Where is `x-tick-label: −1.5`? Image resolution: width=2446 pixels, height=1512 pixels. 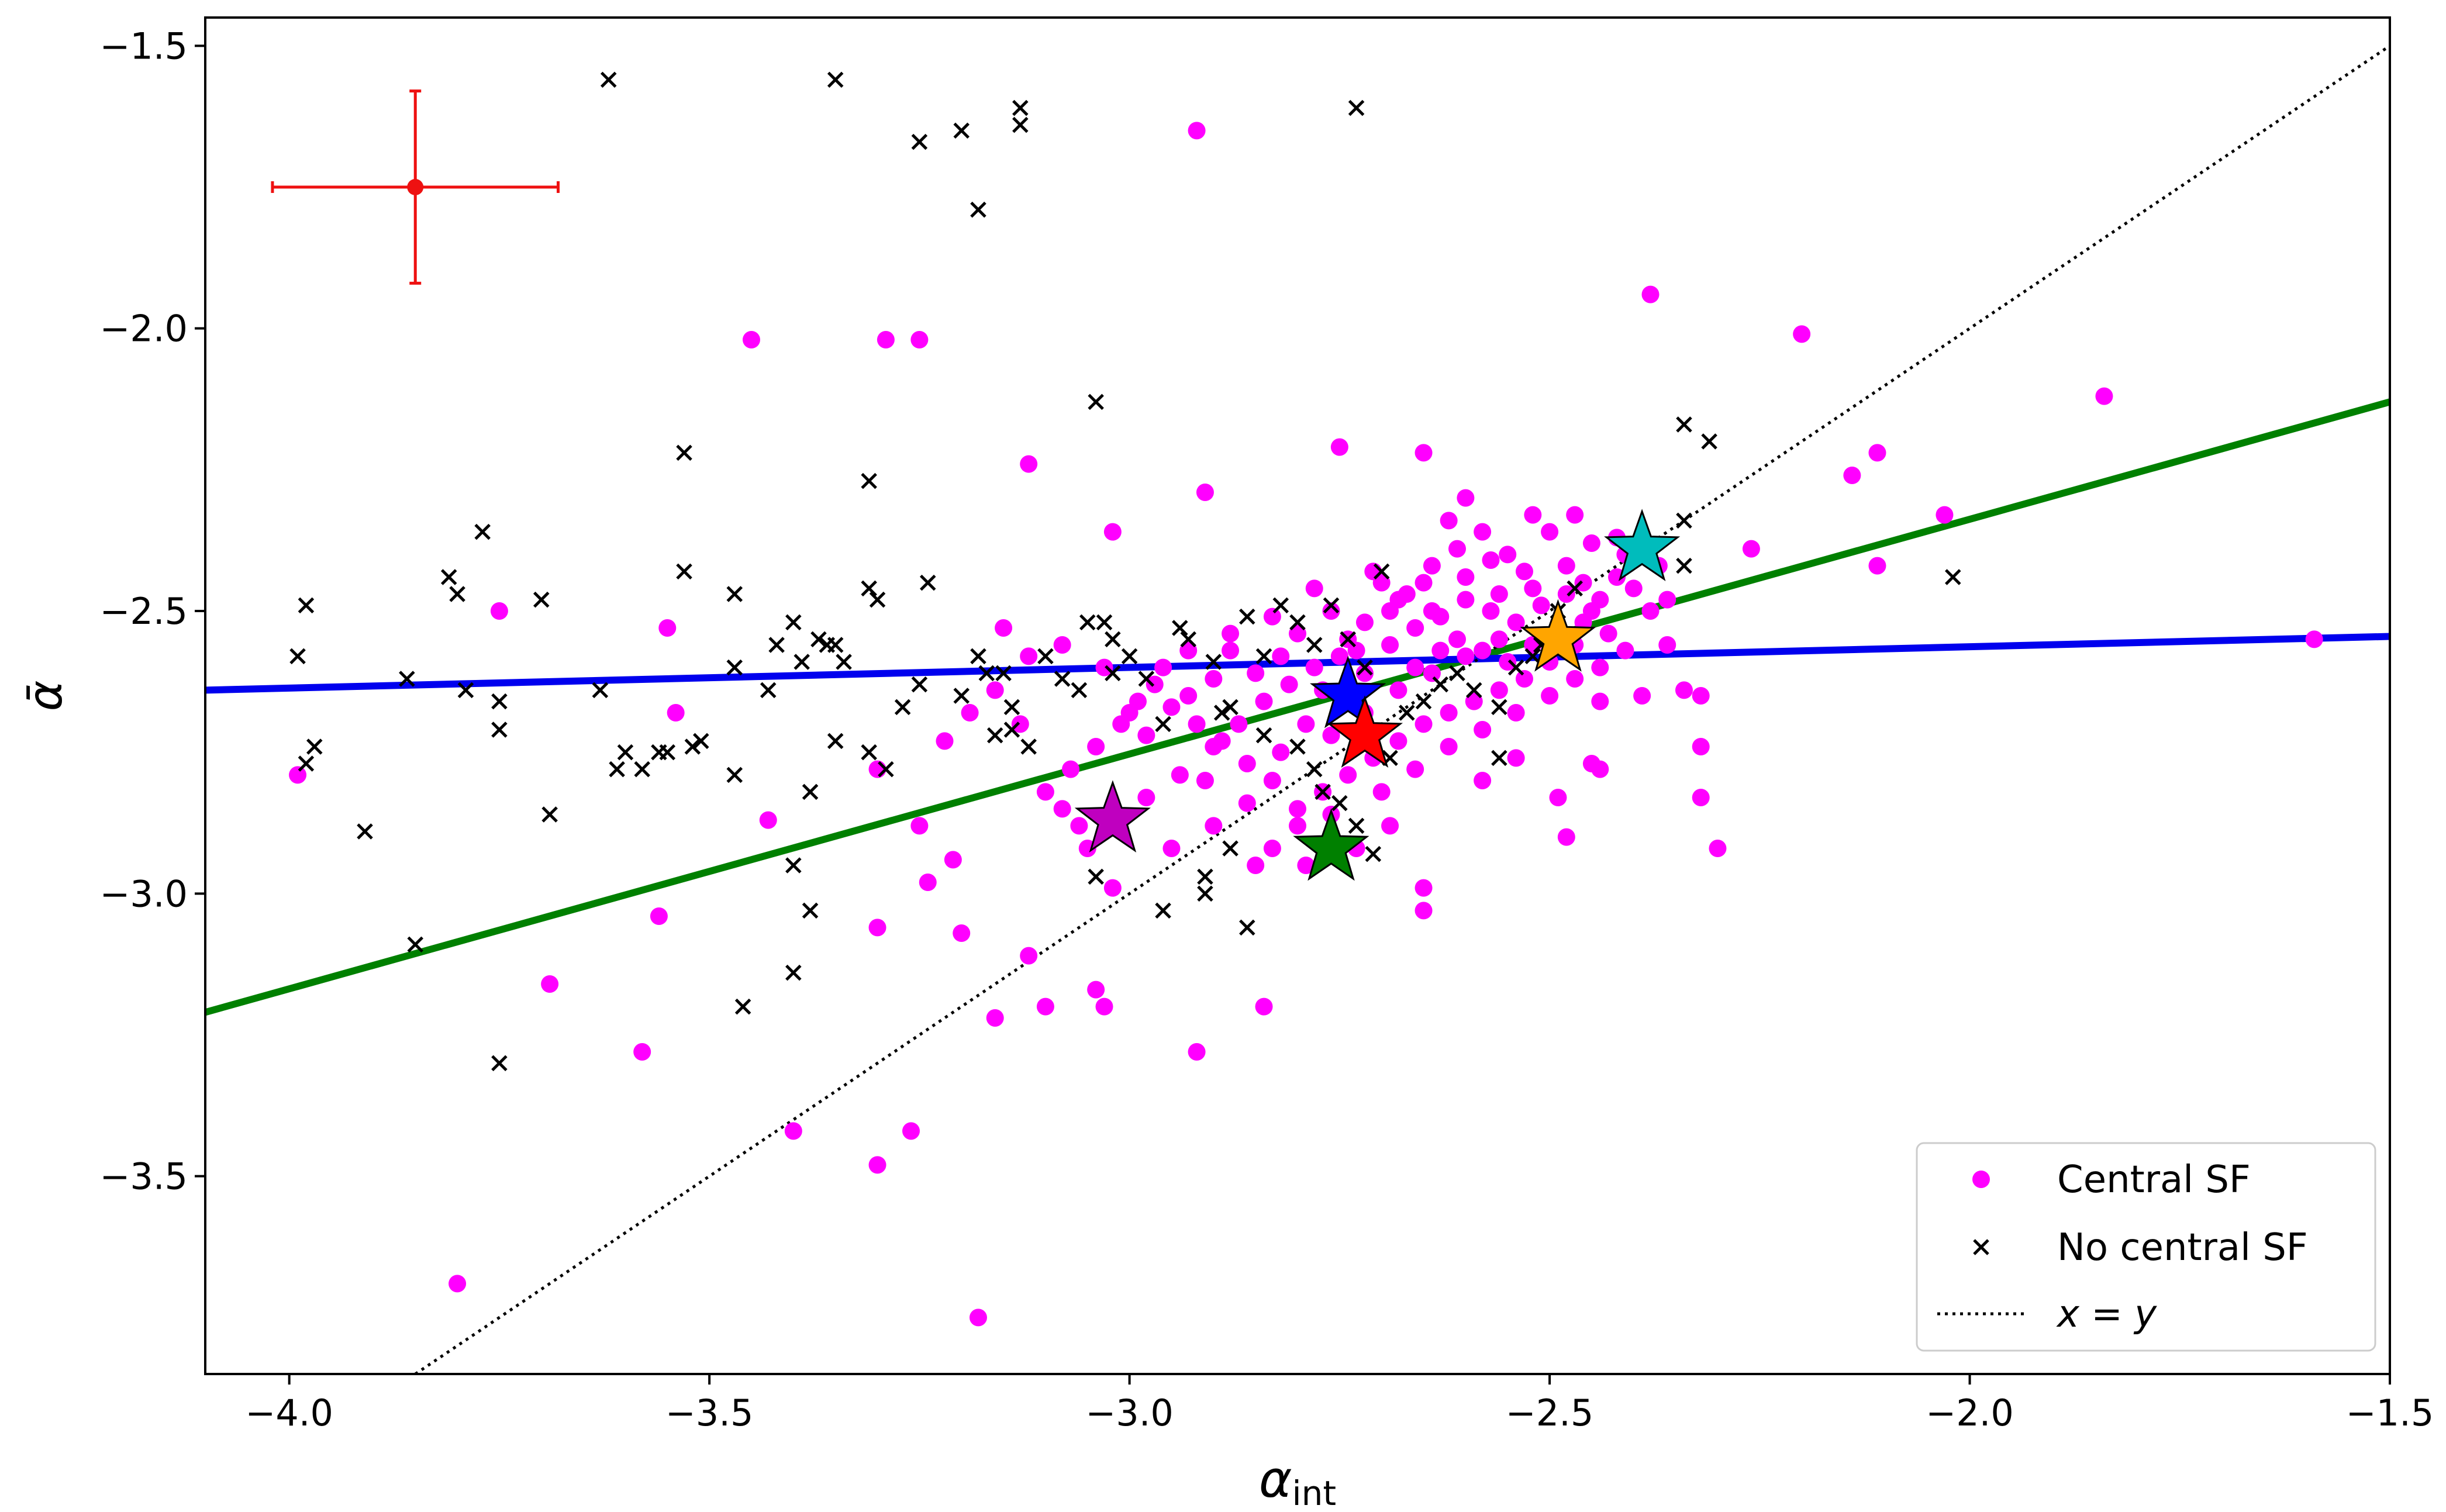
x-tick-label: −1.5 is located at coordinates (2390, 1413).